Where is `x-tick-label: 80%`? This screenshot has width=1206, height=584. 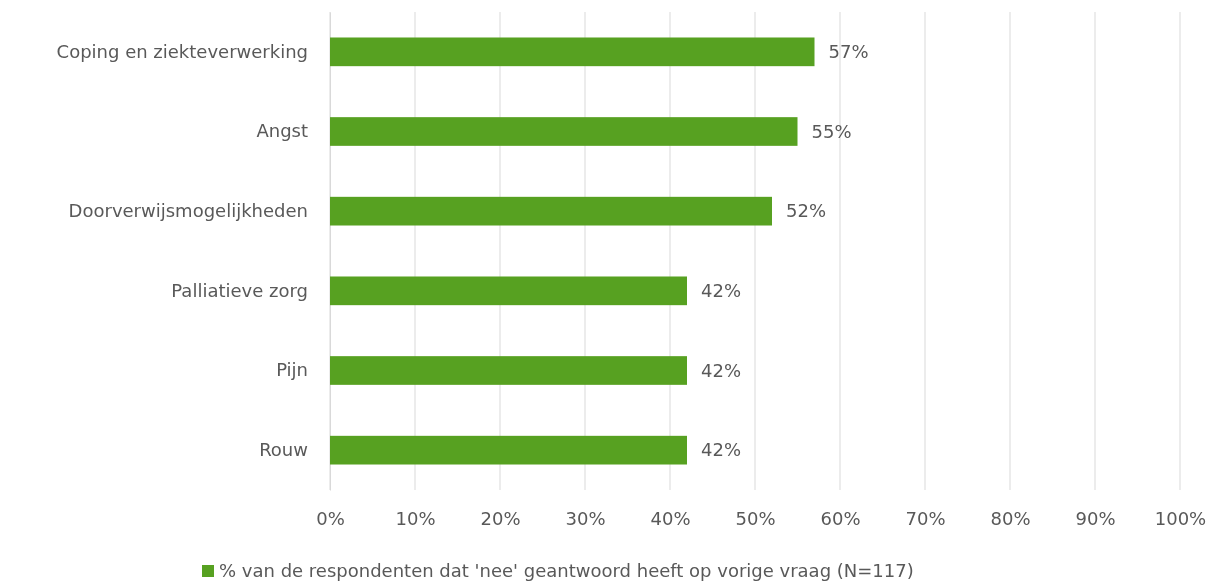
x-tick-label: 80% is located at coordinates (1010, 518).